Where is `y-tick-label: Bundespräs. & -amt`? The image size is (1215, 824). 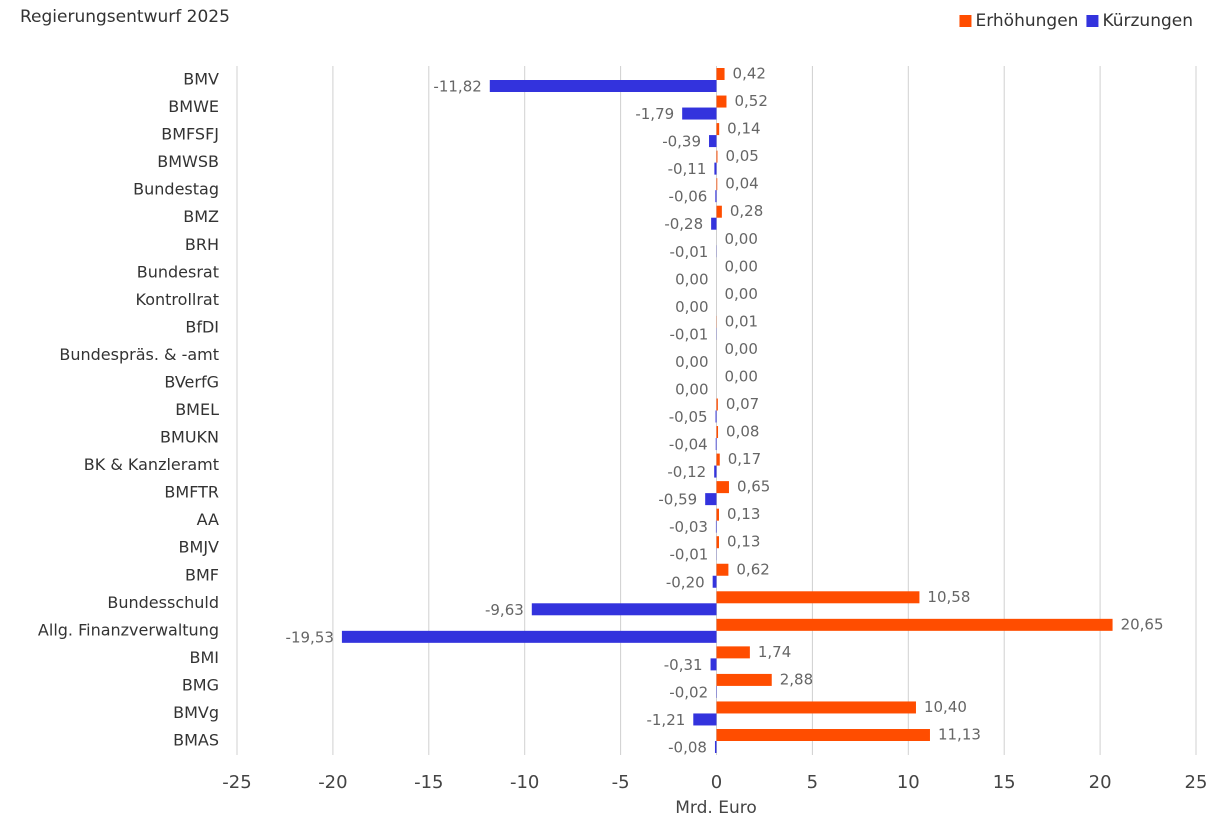
y-tick-label: Bundespräs. & -amt is located at coordinates (139, 354).